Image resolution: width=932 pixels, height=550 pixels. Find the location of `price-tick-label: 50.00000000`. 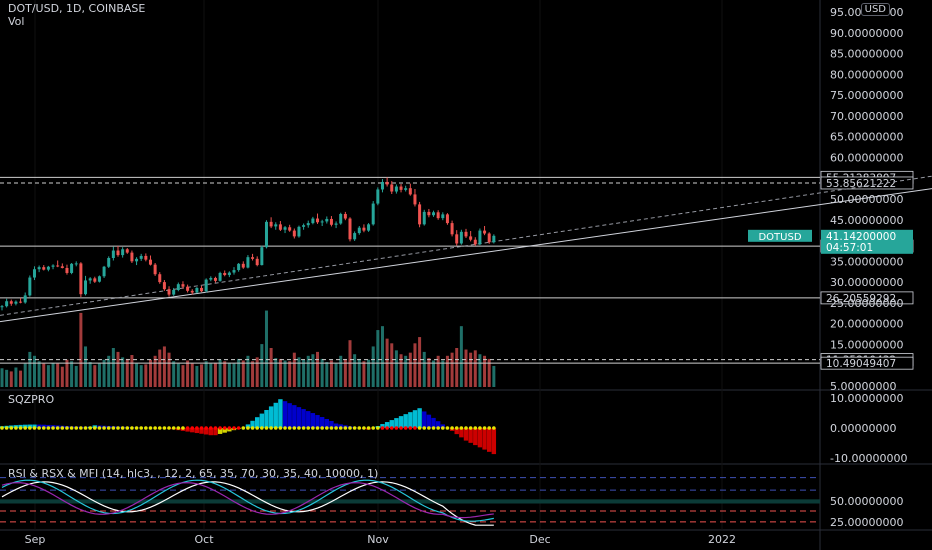

price-tick-label: 50.00000000 is located at coordinates (866, 199).